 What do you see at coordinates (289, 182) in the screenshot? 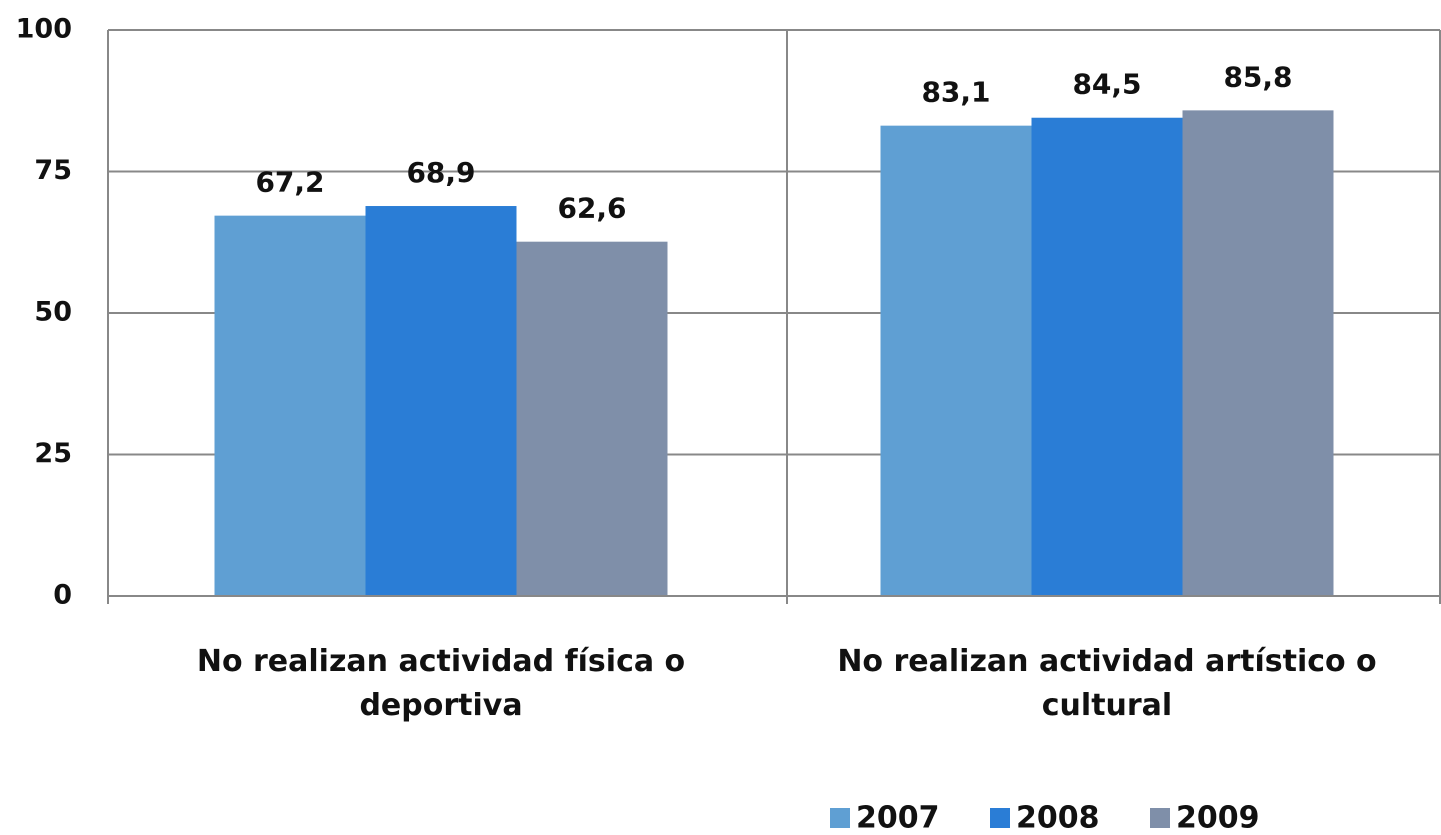
I see `value-label: 67,2` at bounding box center [289, 182].